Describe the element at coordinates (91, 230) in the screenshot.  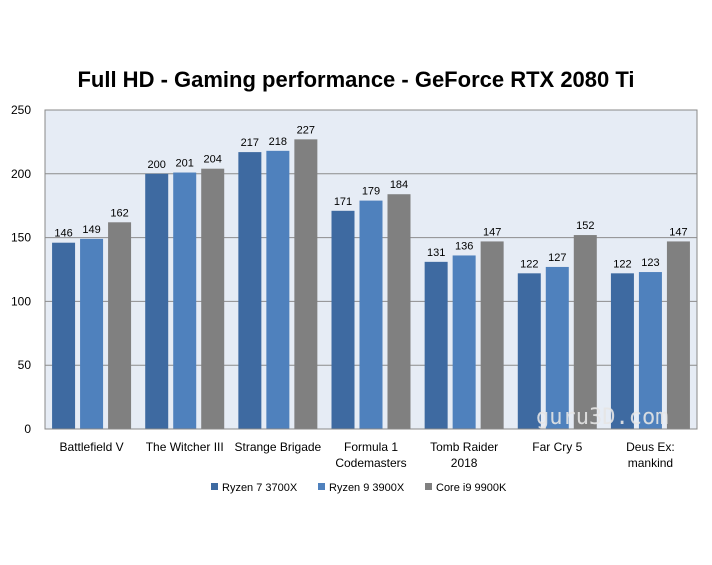
I see `data-label: 149` at that location.